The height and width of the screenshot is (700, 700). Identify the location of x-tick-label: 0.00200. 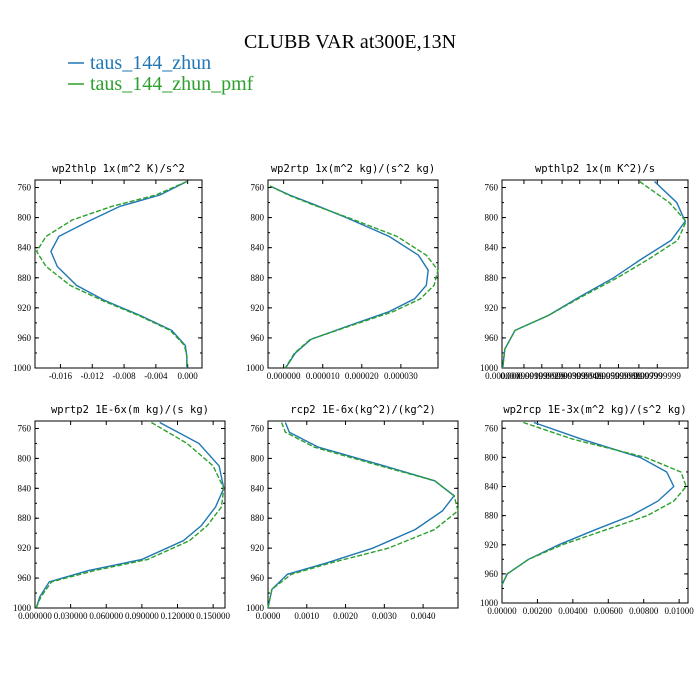
(538, 611).